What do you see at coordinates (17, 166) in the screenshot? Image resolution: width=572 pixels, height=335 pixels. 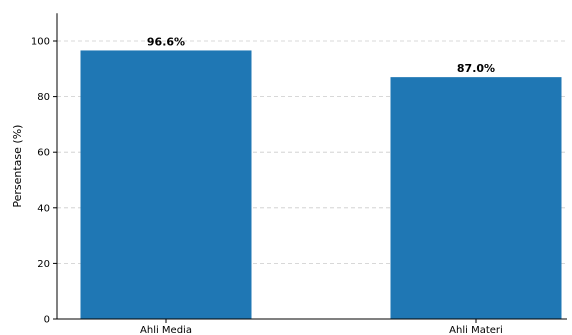 I see `y-axis-label: Persentase (%)` at bounding box center [17, 166].